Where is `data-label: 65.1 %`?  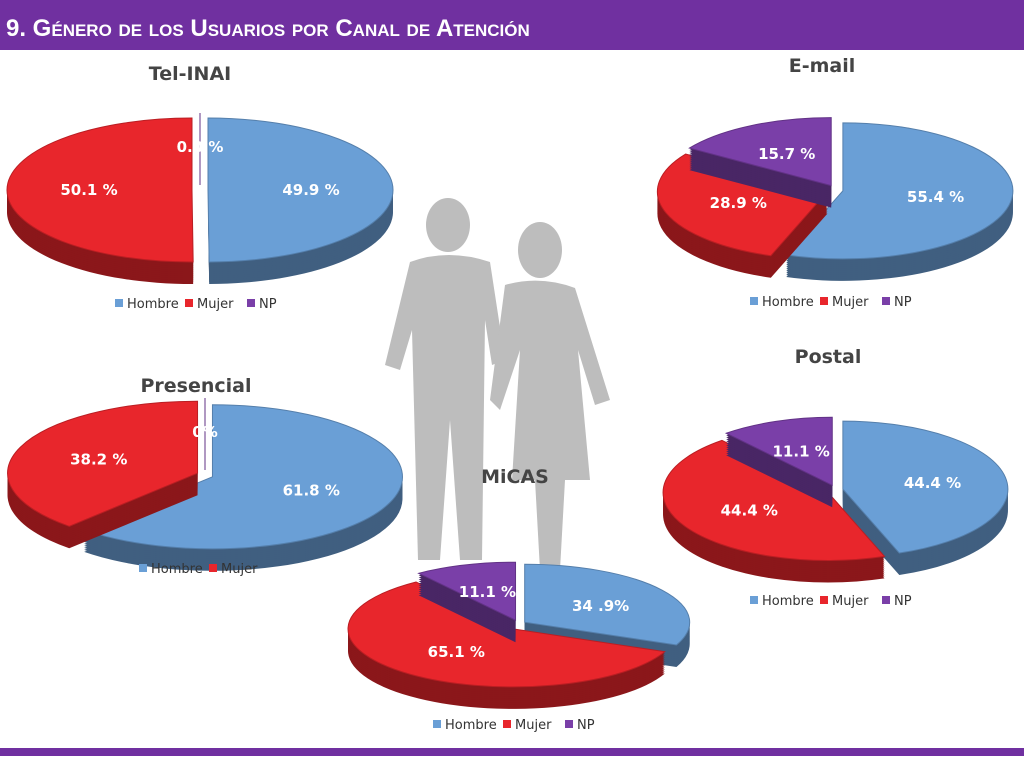
data-label: 65.1 % is located at coordinates (456, 652).